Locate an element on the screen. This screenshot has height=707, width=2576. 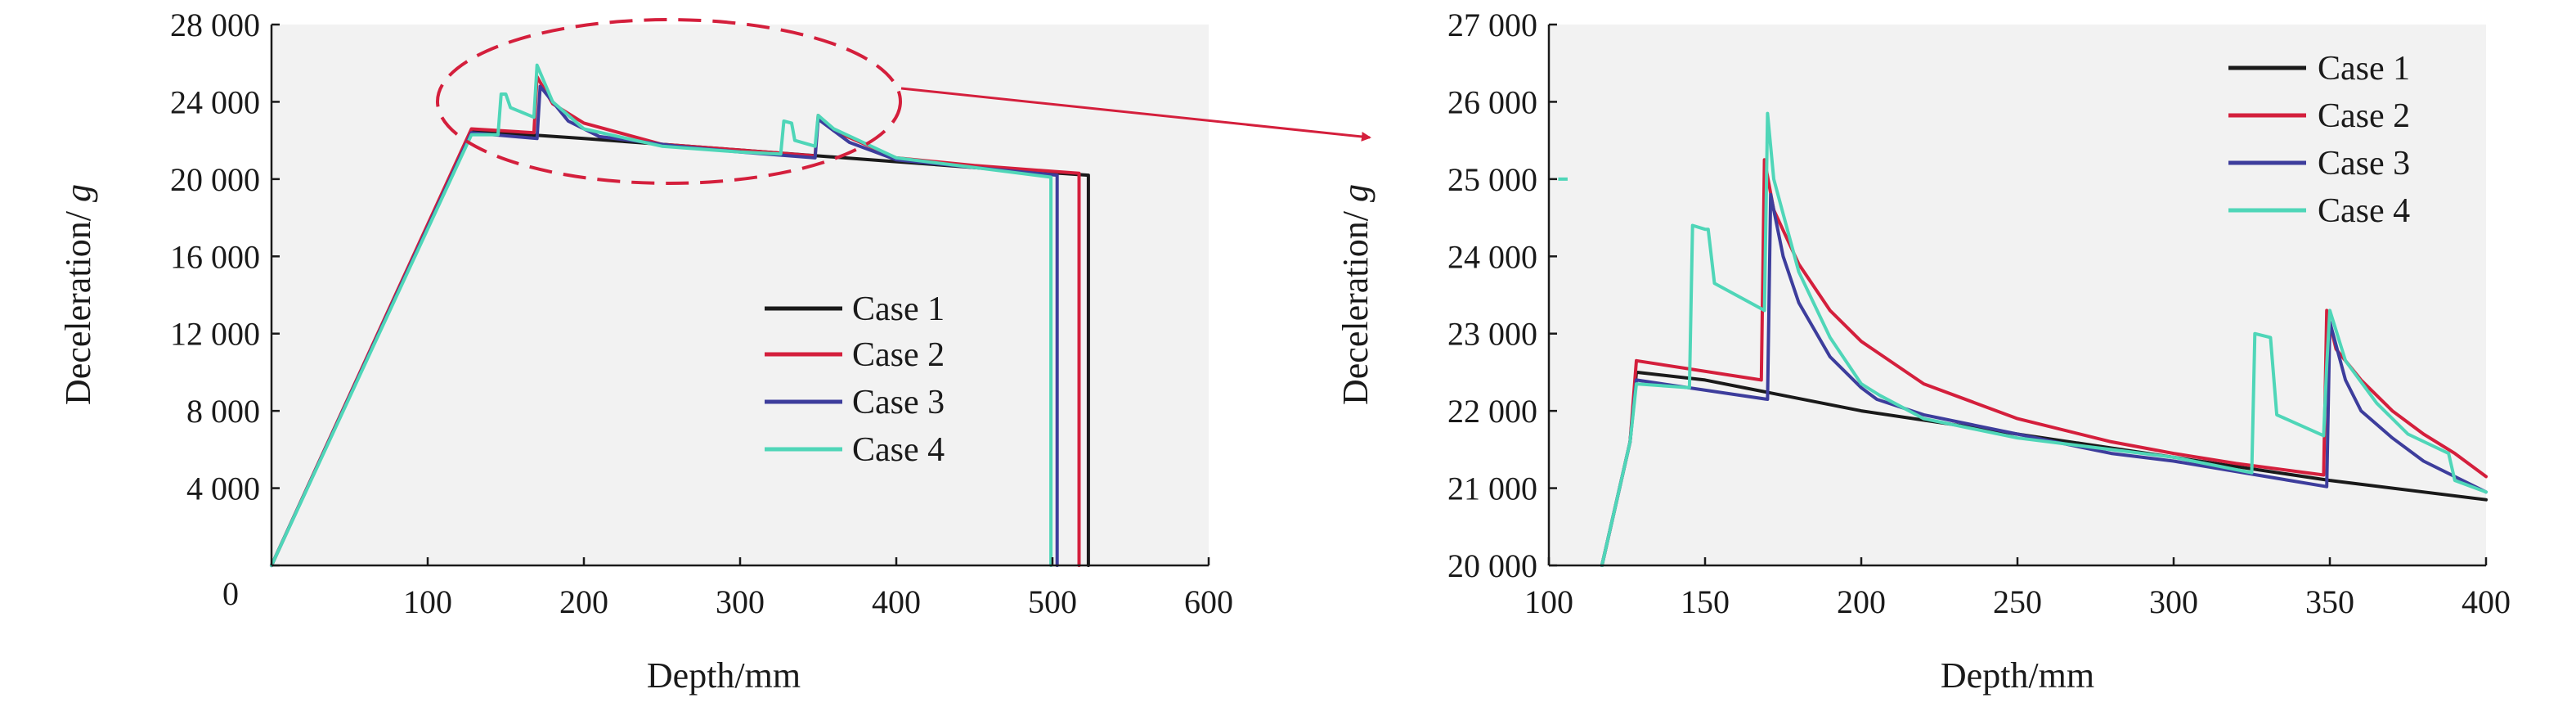
legend-right: Case 1 Case 2 Case 3 Case 4 is located at coordinates (2319, 140).